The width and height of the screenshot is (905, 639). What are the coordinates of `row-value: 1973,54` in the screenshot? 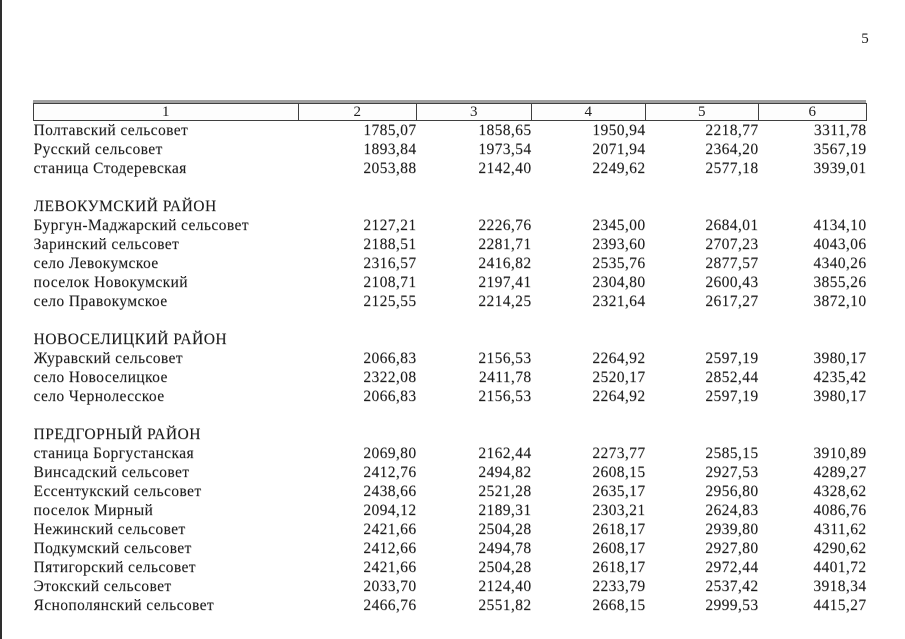 It's located at (505, 149).